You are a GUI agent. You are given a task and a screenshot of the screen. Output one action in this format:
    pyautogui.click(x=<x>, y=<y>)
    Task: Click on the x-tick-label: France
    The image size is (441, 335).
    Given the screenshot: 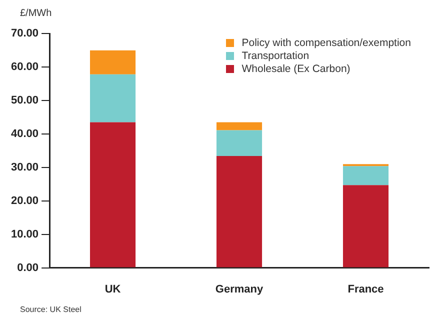 What is the action you would take?
    pyautogui.click(x=366, y=289)
    